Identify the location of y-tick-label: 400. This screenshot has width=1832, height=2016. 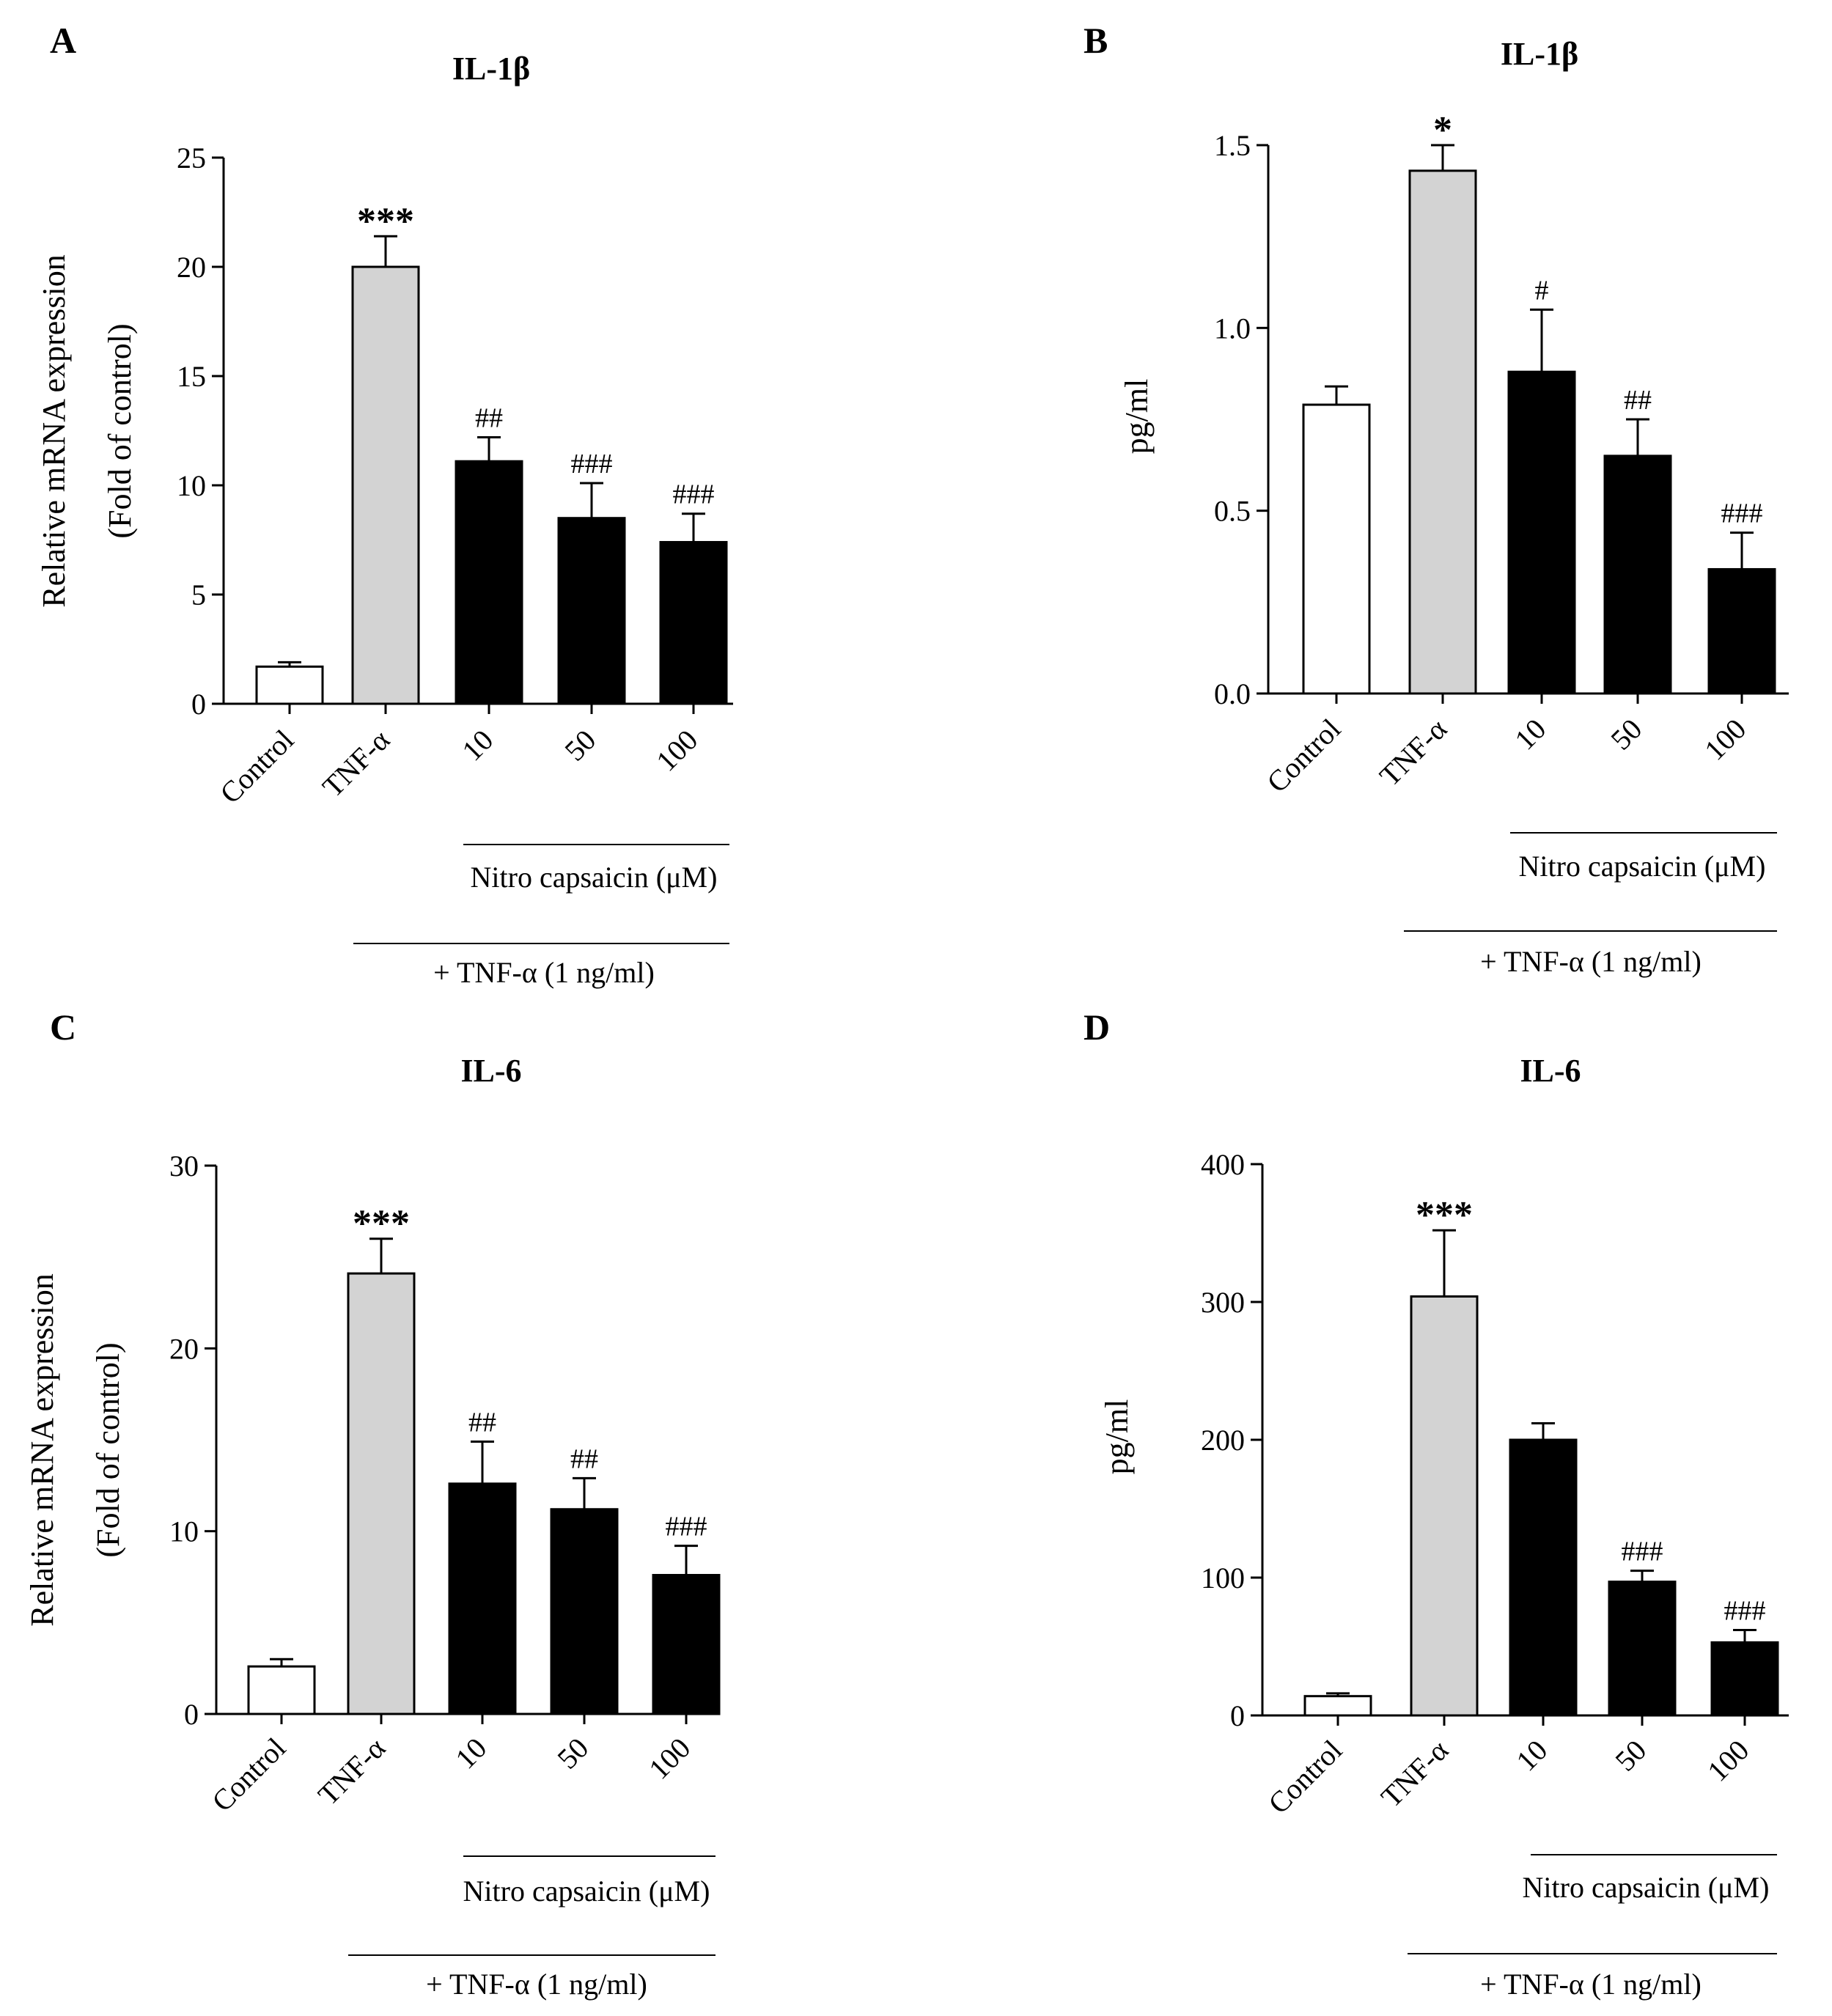
(1223, 1164).